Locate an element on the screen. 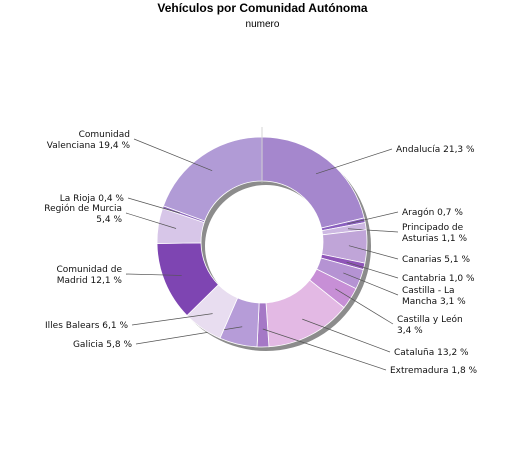 This screenshot has height=450, width=525. slice-label: Comunidad de Madrid 12,1 % is located at coordinates (89, 275).